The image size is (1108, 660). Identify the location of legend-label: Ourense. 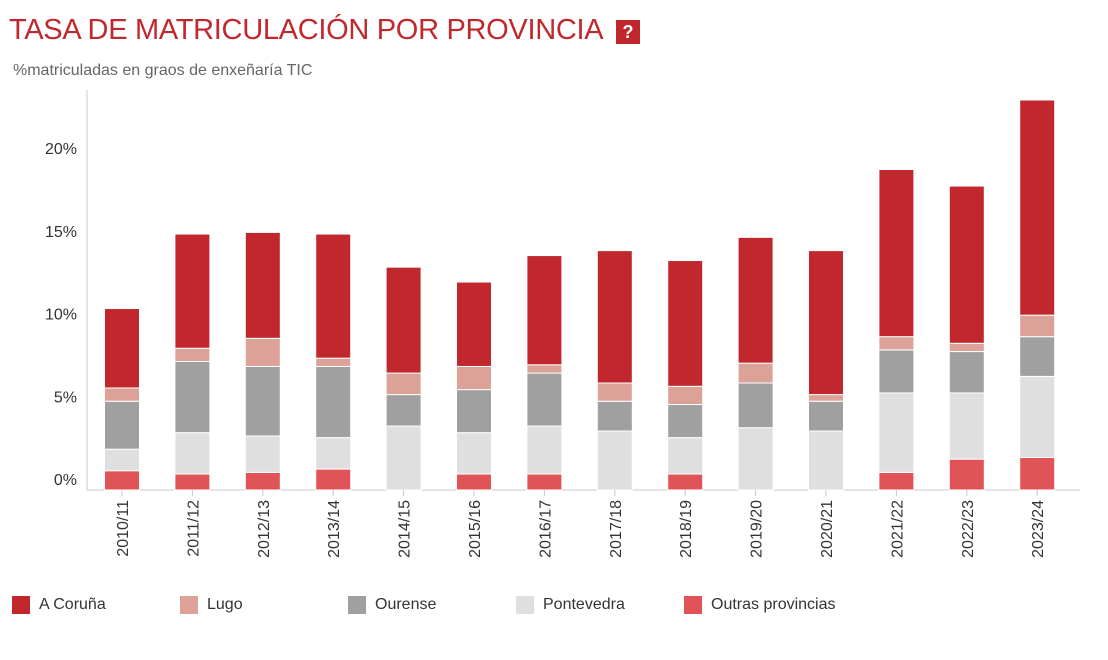
(406, 604).